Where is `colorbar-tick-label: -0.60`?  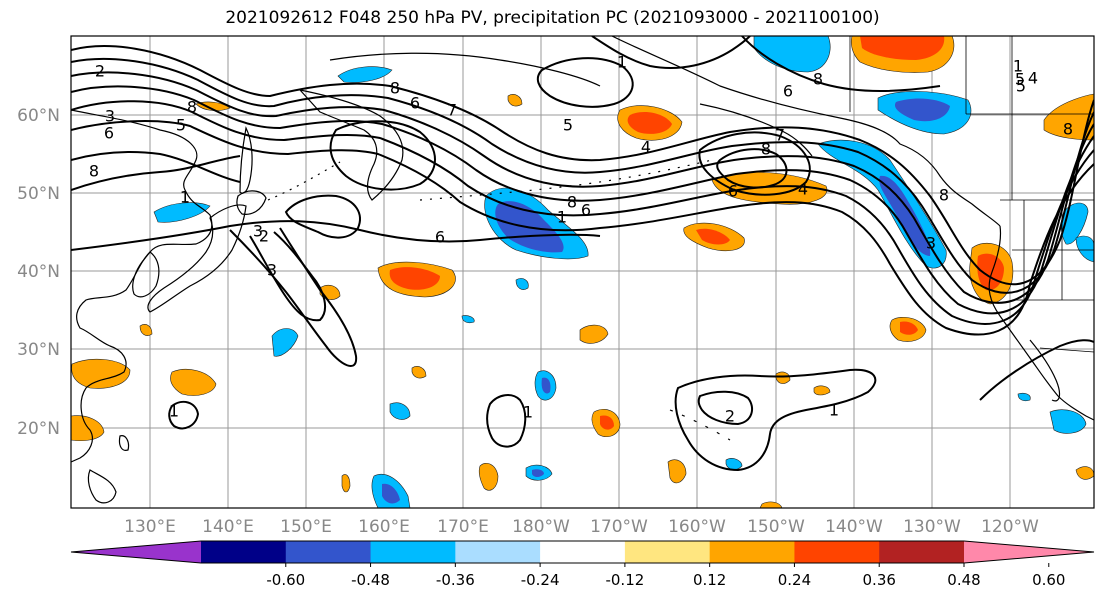
colorbar-tick-label: -0.60 is located at coordinates (285, 580).